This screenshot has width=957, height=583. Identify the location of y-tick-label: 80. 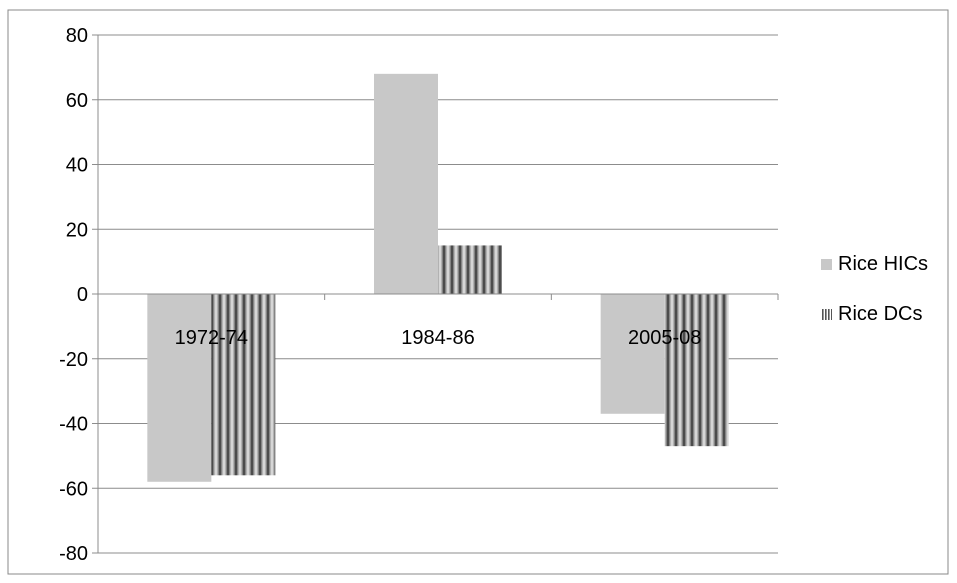
(77, 36).